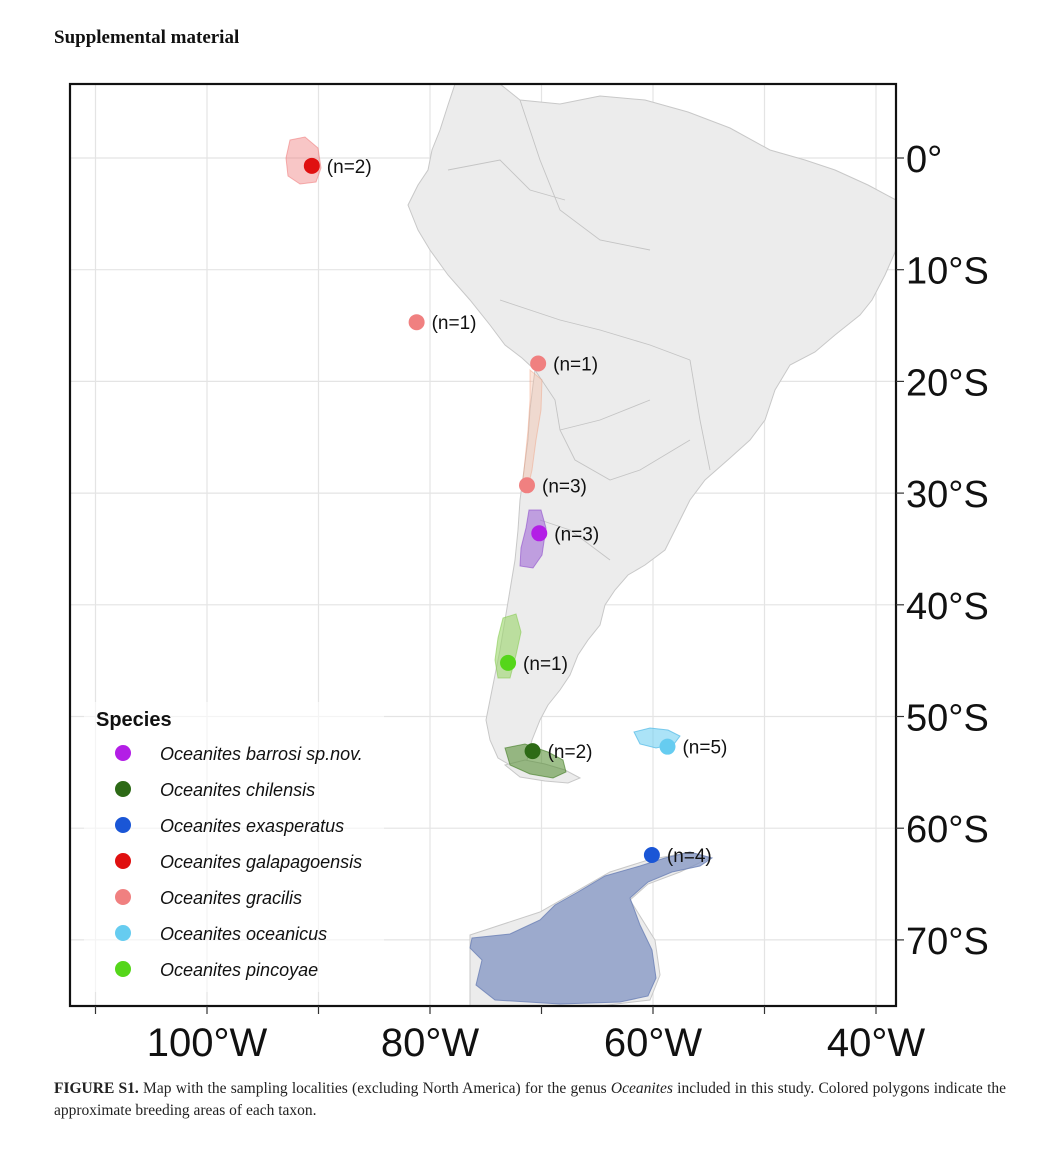 This screenshot has width=1052, height=1175. I want to click on legend-label: Oceanites chilensis, so click(237, 790).